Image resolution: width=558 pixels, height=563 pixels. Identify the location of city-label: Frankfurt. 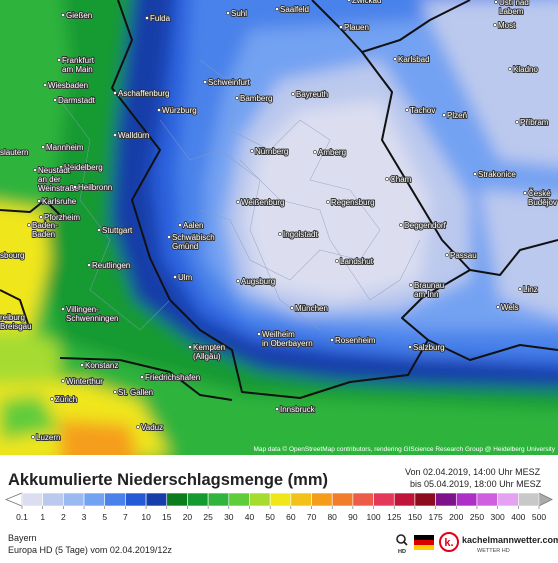
(78, 60).